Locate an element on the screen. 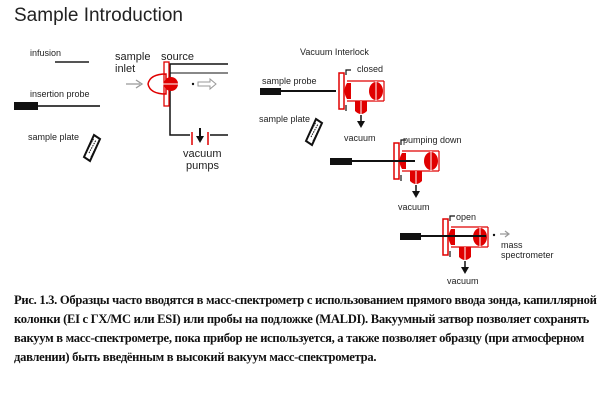  insertion-probe-handle is located at coordinates (26, 106).